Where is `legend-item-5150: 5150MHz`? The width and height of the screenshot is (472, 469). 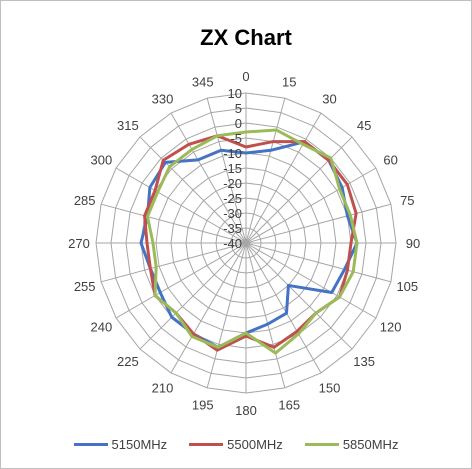
legend-item-5150: 5150MHz is located at coordinates (120, 444).